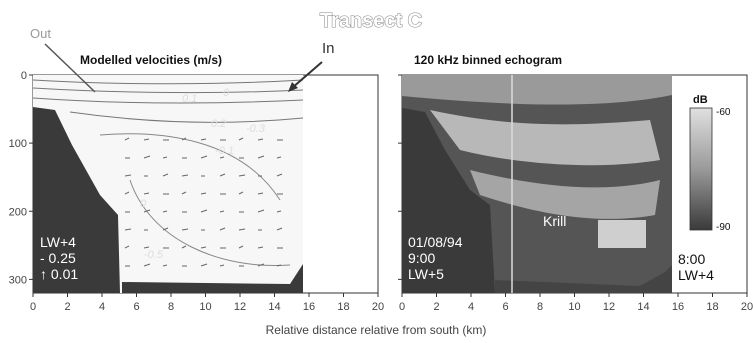 The height and width of the screenshot is (343, 753). What do you see at coordinates (328, 48) in the screenshot?
I see `in-label: In` at bounding box center [328, 48].